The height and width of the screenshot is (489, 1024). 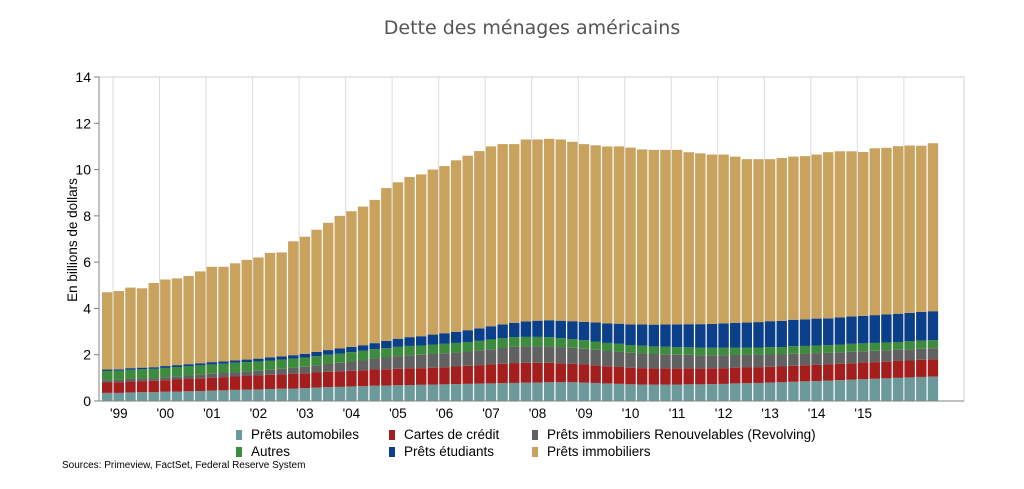 I want to click on x-tick-label: '02, so click(x=259, y=413).